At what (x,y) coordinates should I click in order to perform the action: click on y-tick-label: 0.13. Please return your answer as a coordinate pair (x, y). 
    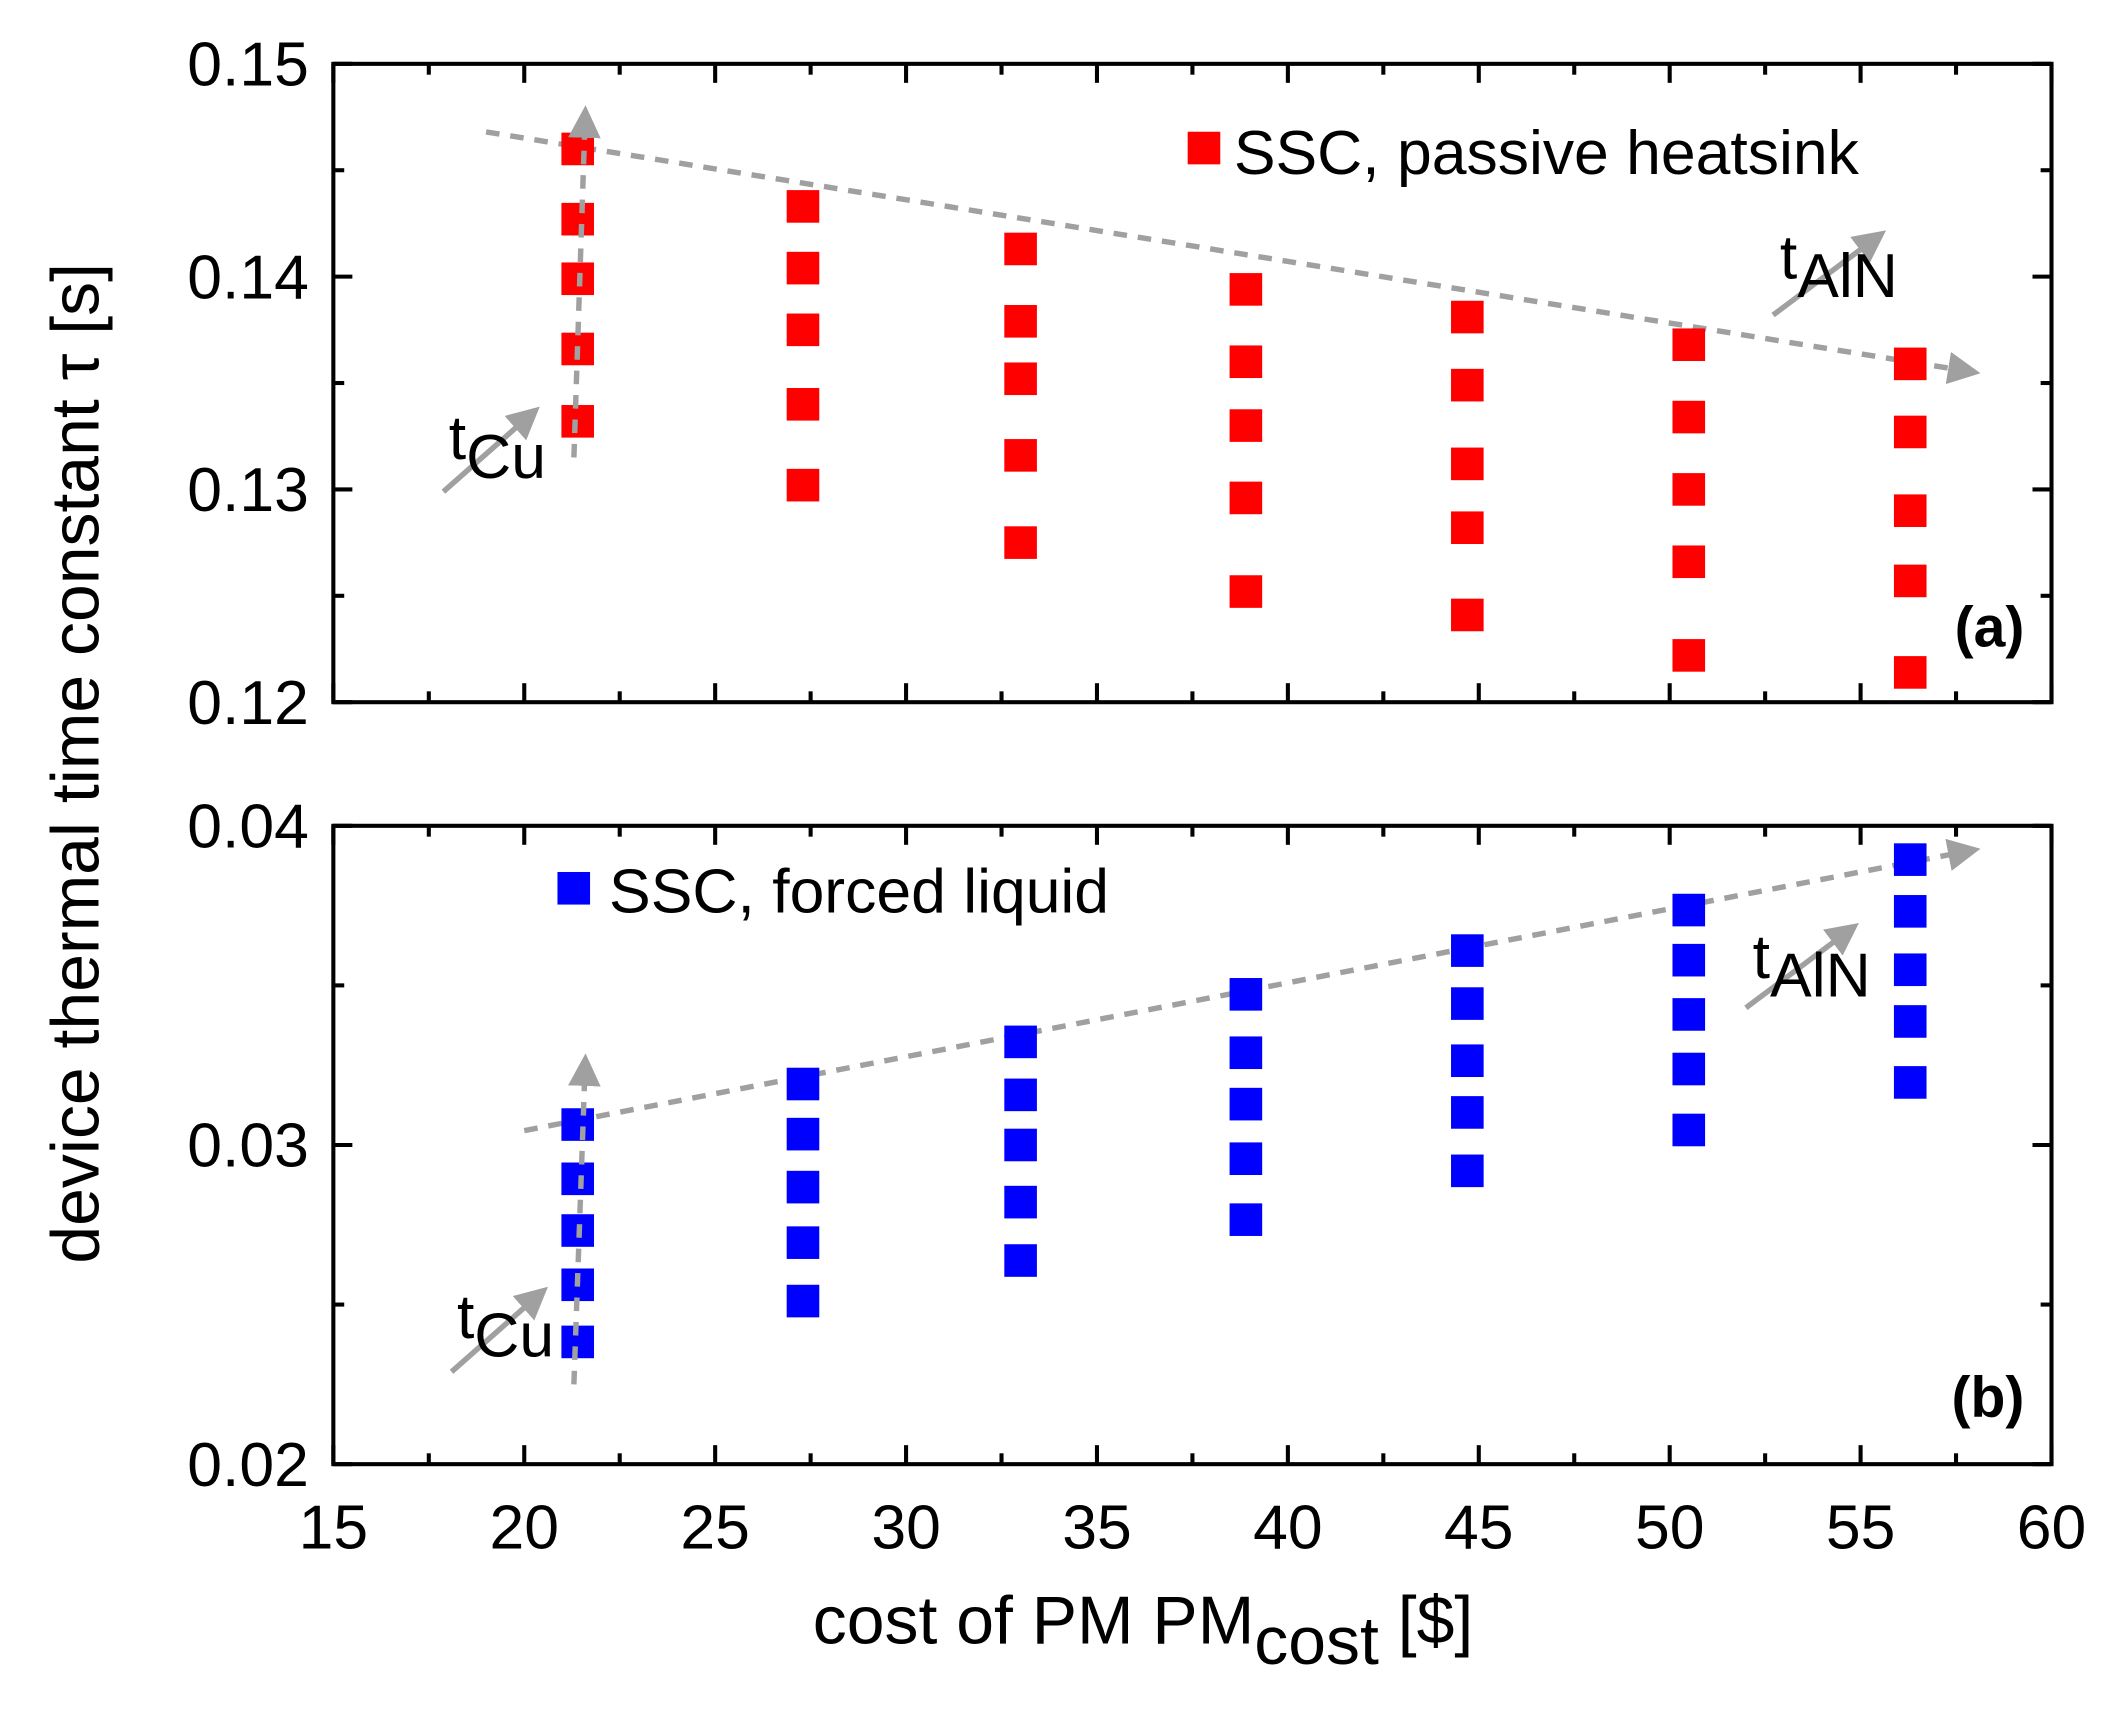
    Looking at the image, I should click on (248, 490).